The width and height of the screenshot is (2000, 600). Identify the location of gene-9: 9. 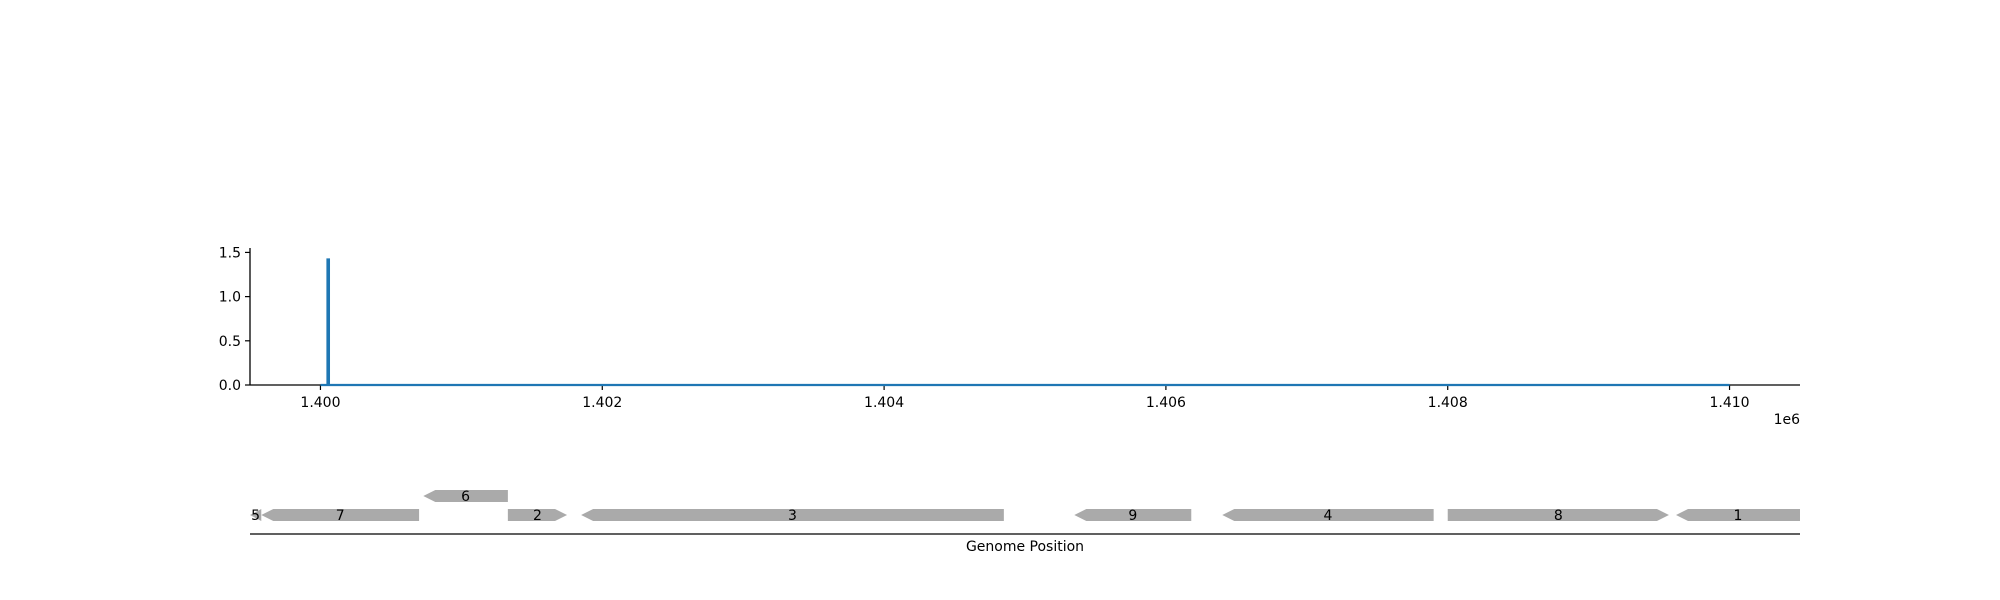
(1133, 516).